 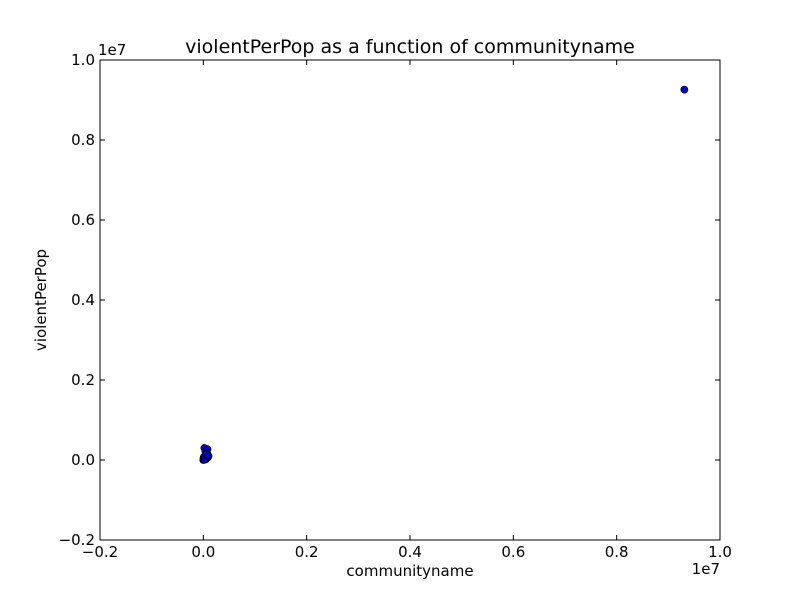 I want to click on y-tick-label: −0.2, so click(x=77, y=540).